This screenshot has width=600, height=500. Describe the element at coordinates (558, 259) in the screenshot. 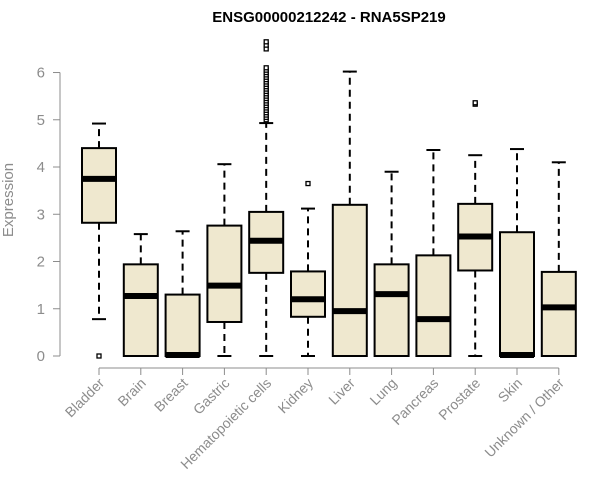

I see `box-unknown-other` at that location.